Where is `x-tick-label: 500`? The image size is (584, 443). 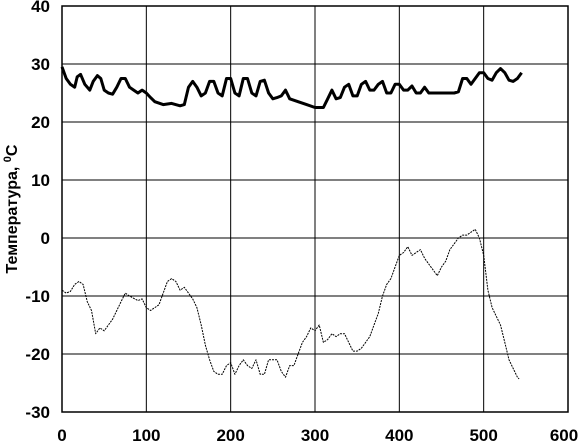
x-tick-label: 500 is located at coordinates (483, 434).